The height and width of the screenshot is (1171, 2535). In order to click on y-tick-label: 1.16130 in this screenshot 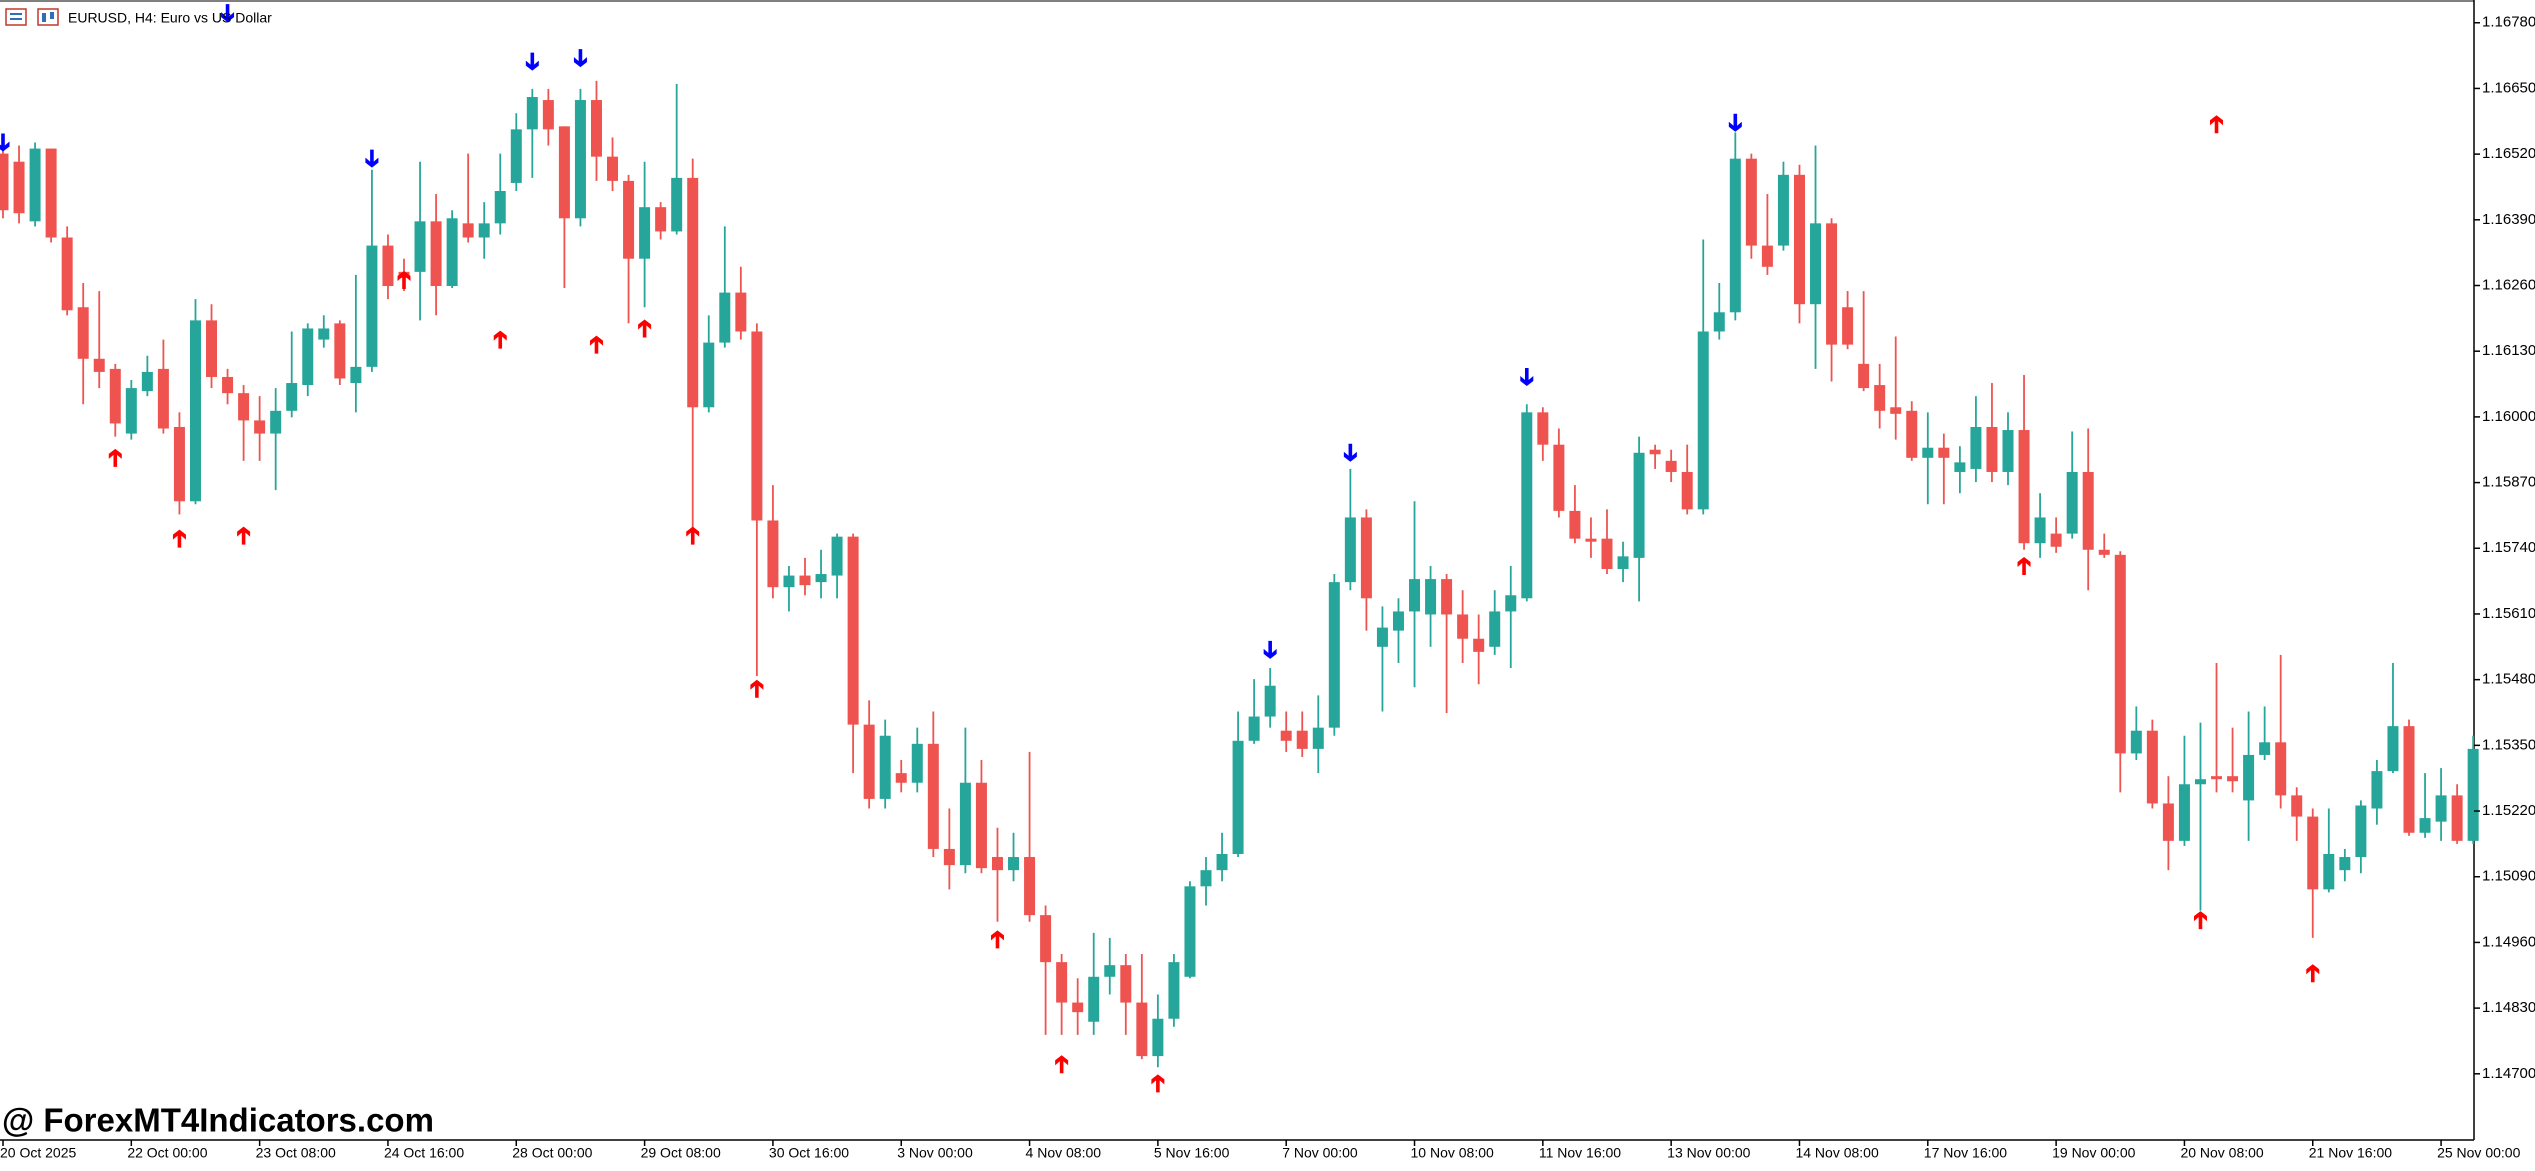, I will do `click(2508, 350)`.